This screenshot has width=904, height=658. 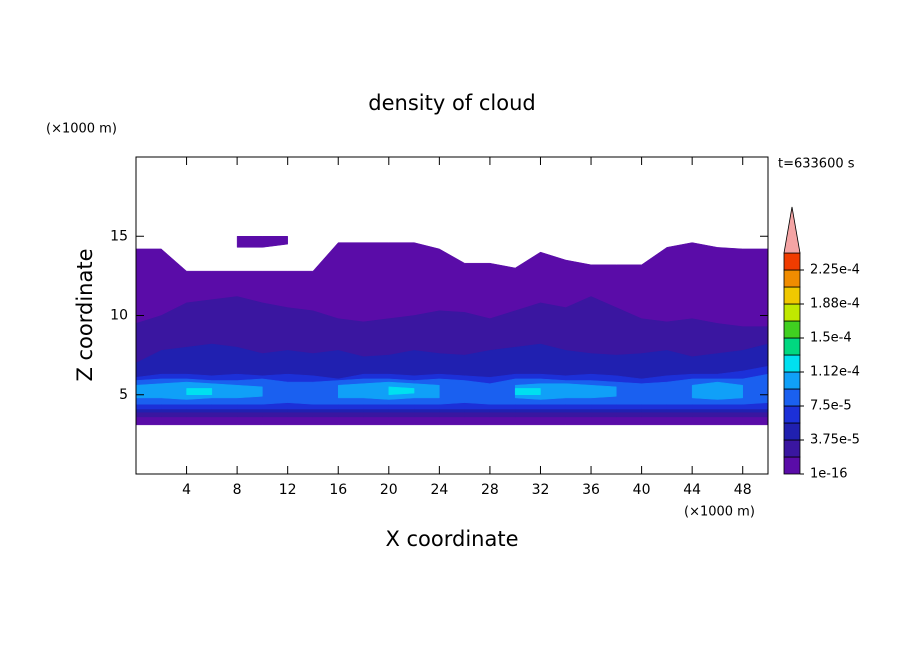 I want to click on x-axis-label: X coordinate, so click(x=451, y=539).